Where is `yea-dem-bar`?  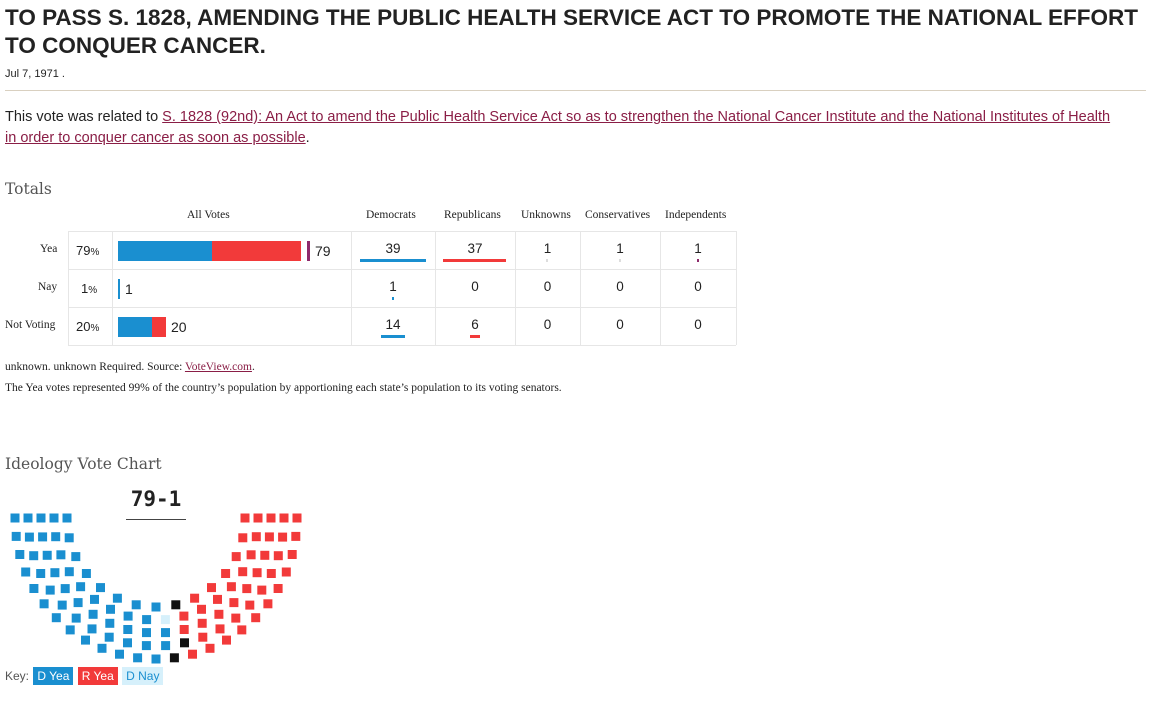
yea-dem-bar is located at coordinates (165, 251).